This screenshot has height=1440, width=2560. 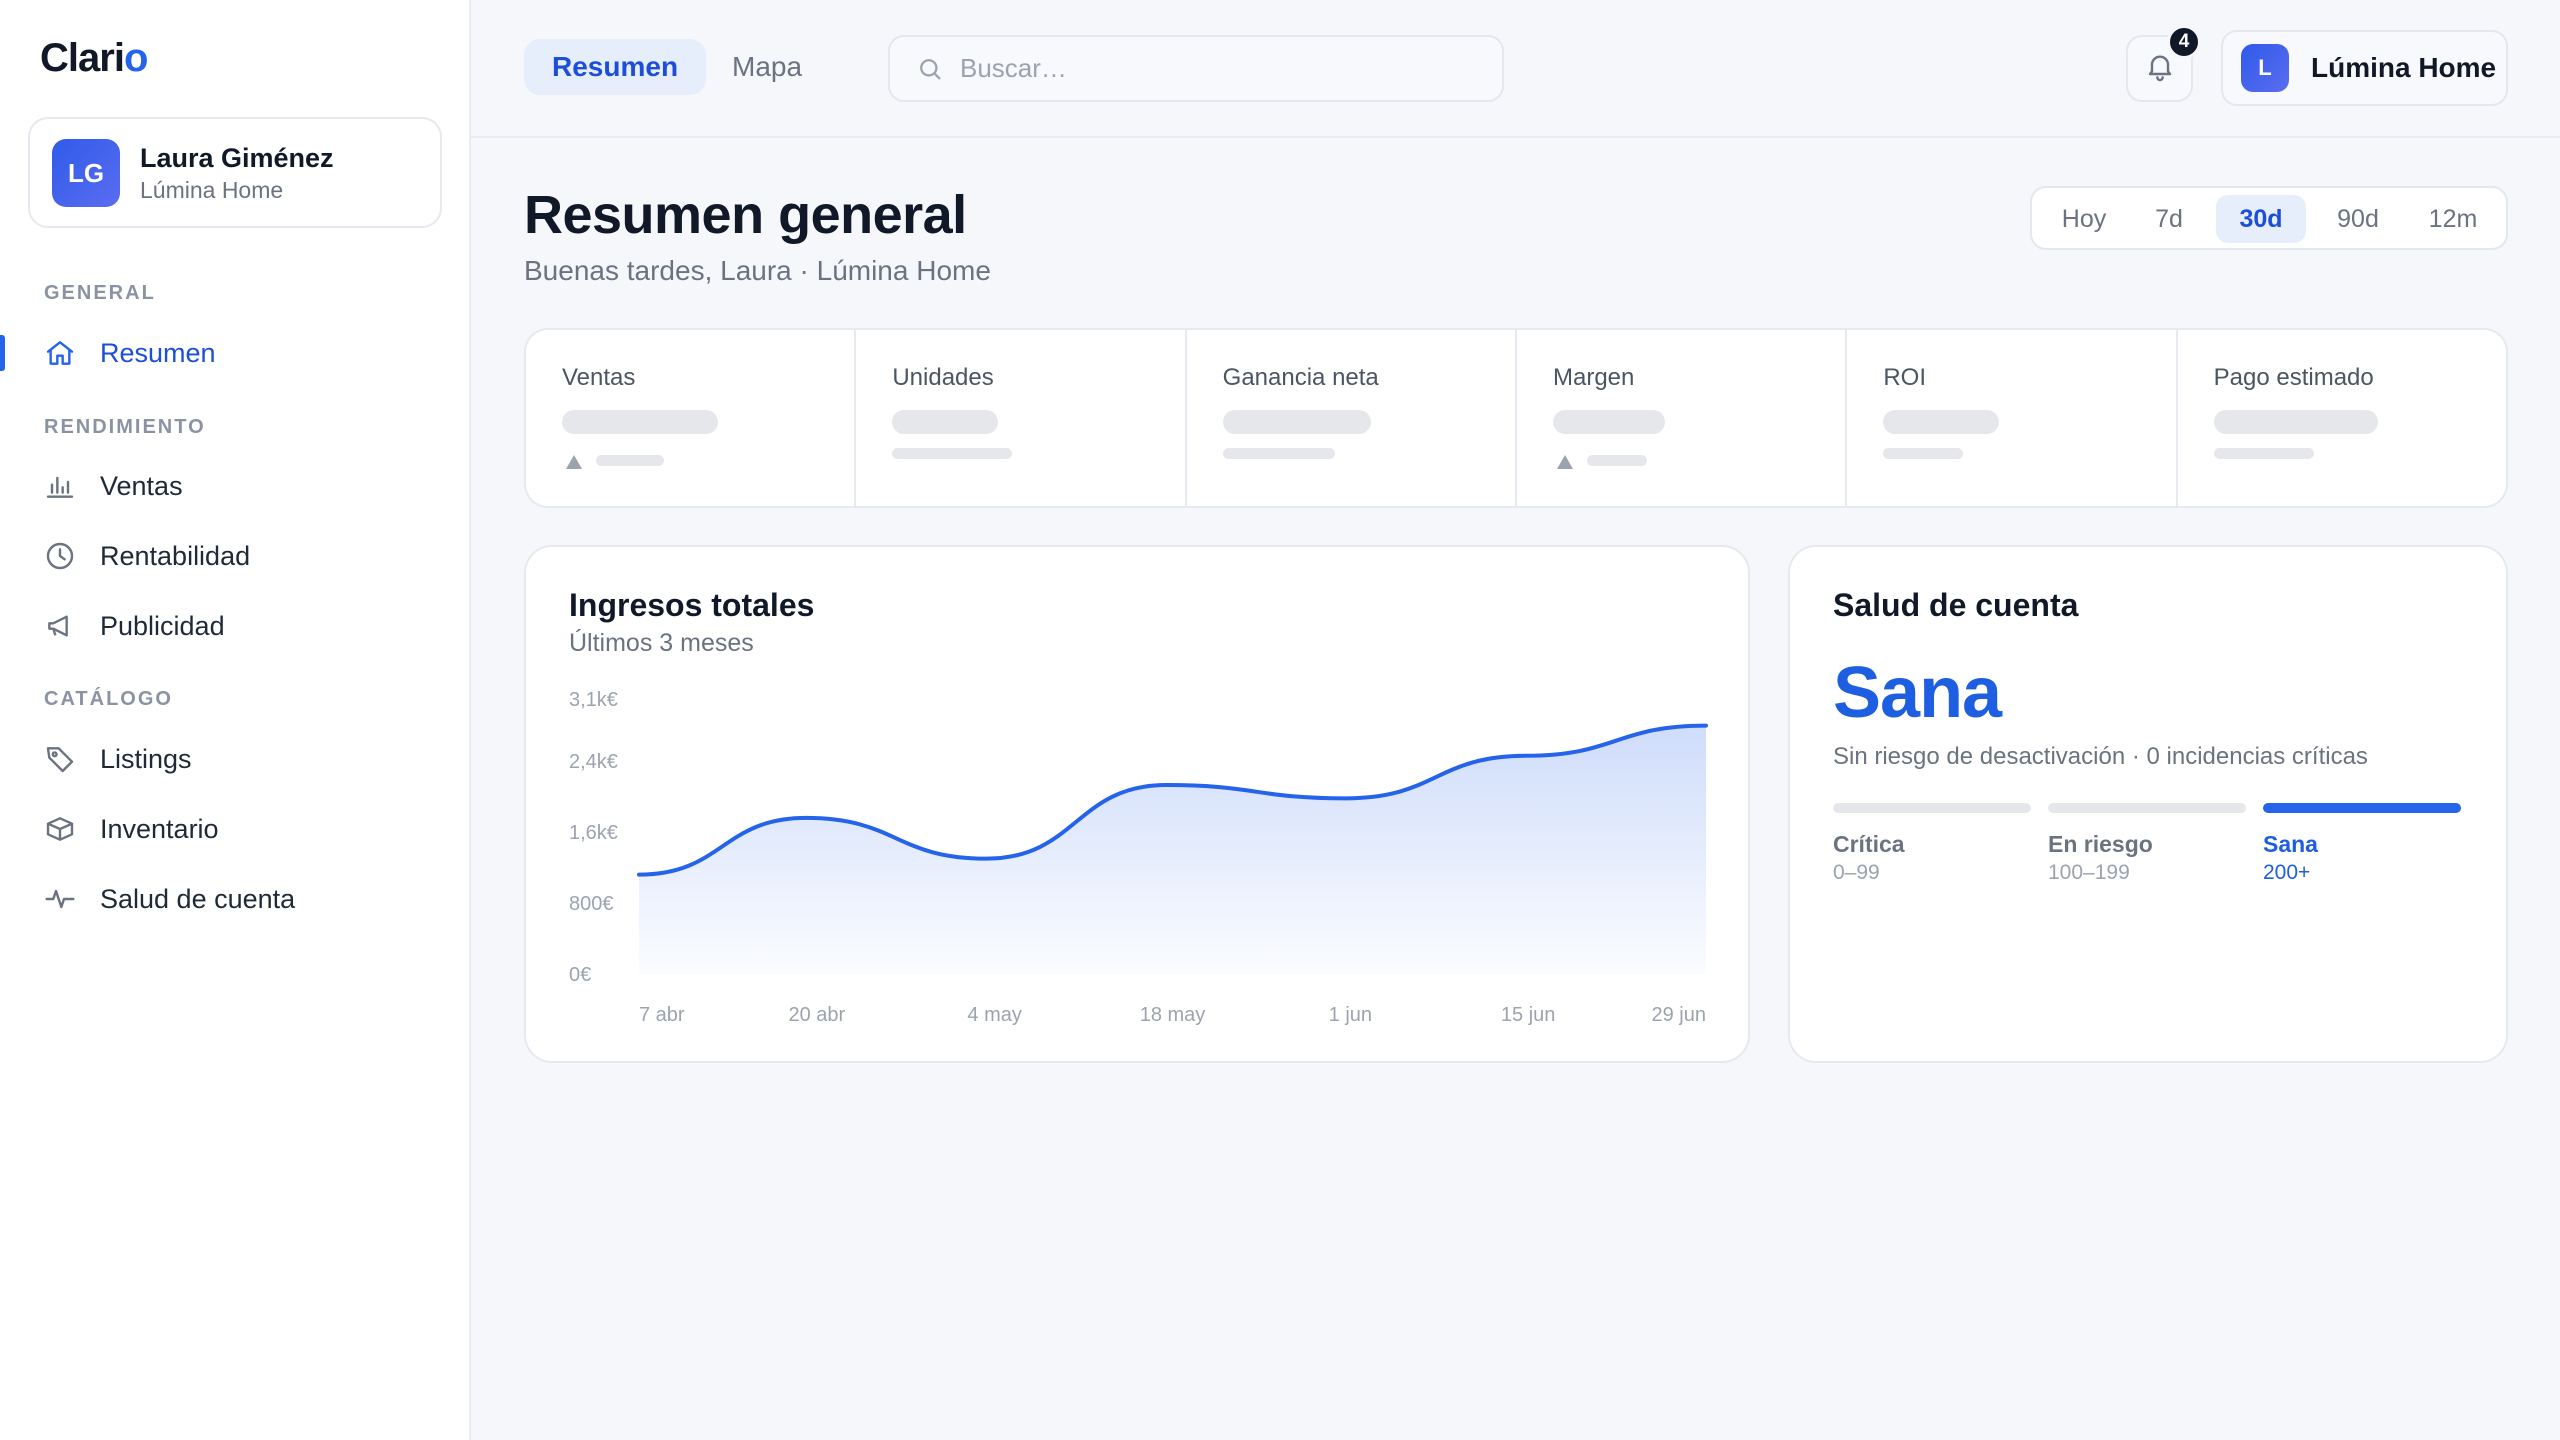 I want to click on sidebar-item-rentabilidad: Rentabilidad, so click(x=235, y=556).